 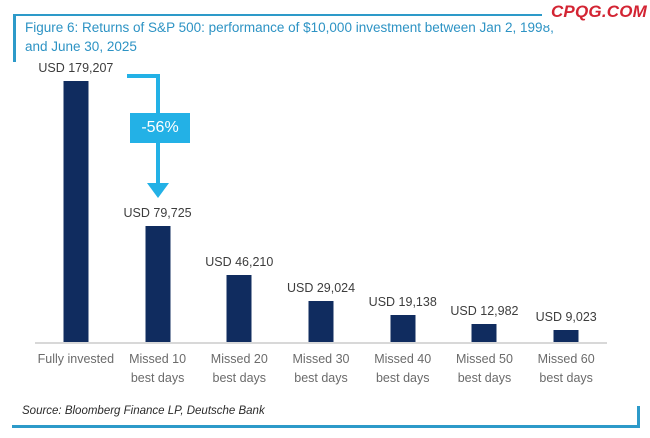 I want to click on bar-column: USD 19,138, so click(x=403, y=201).